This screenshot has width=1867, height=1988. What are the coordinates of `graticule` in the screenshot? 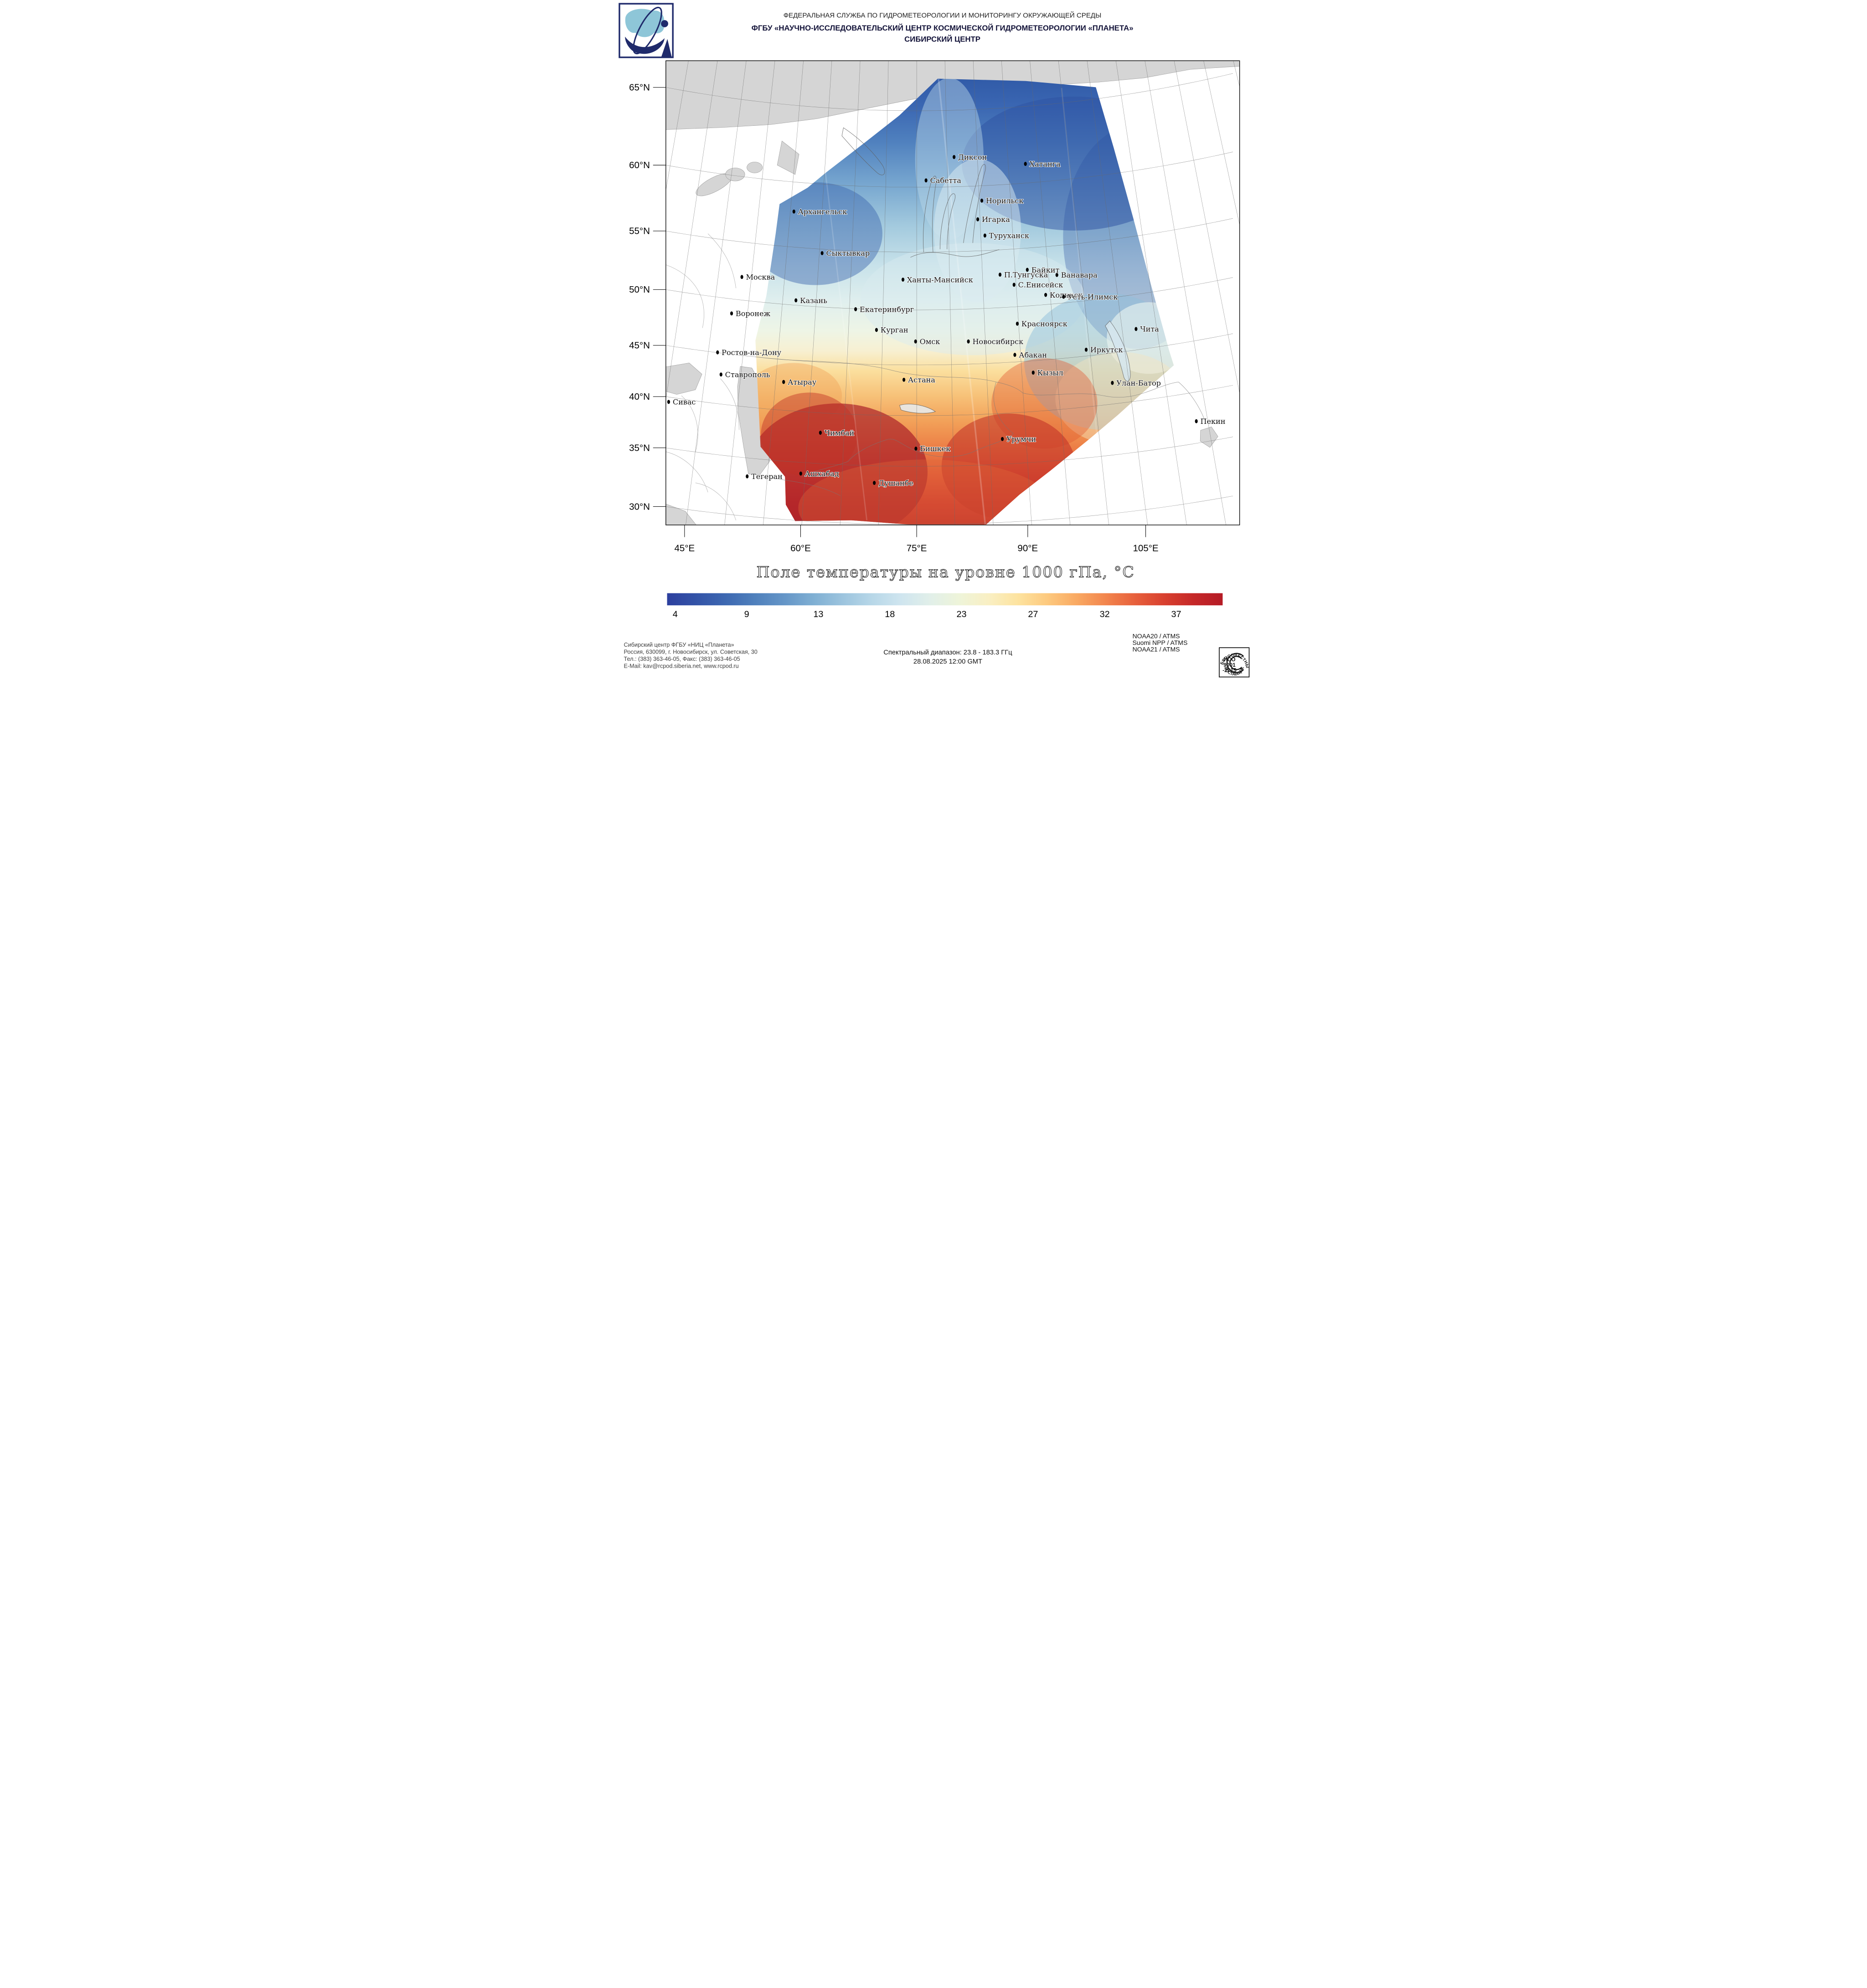 It's located at (952, 293).